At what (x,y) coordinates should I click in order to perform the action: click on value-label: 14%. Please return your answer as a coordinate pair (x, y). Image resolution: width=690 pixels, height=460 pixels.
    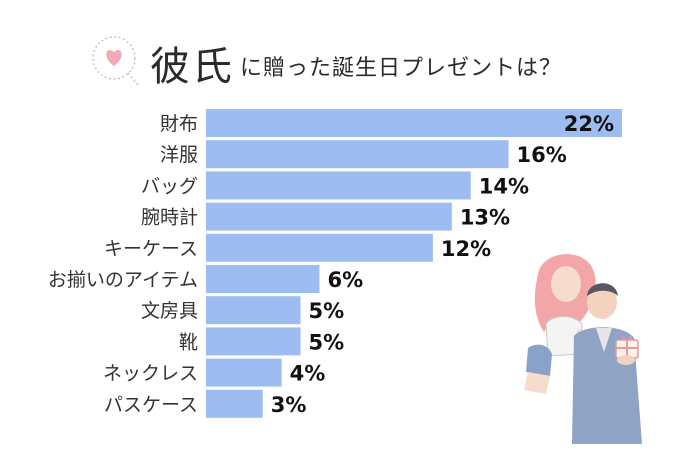
    Looking at the image, I should click on (504, 186).